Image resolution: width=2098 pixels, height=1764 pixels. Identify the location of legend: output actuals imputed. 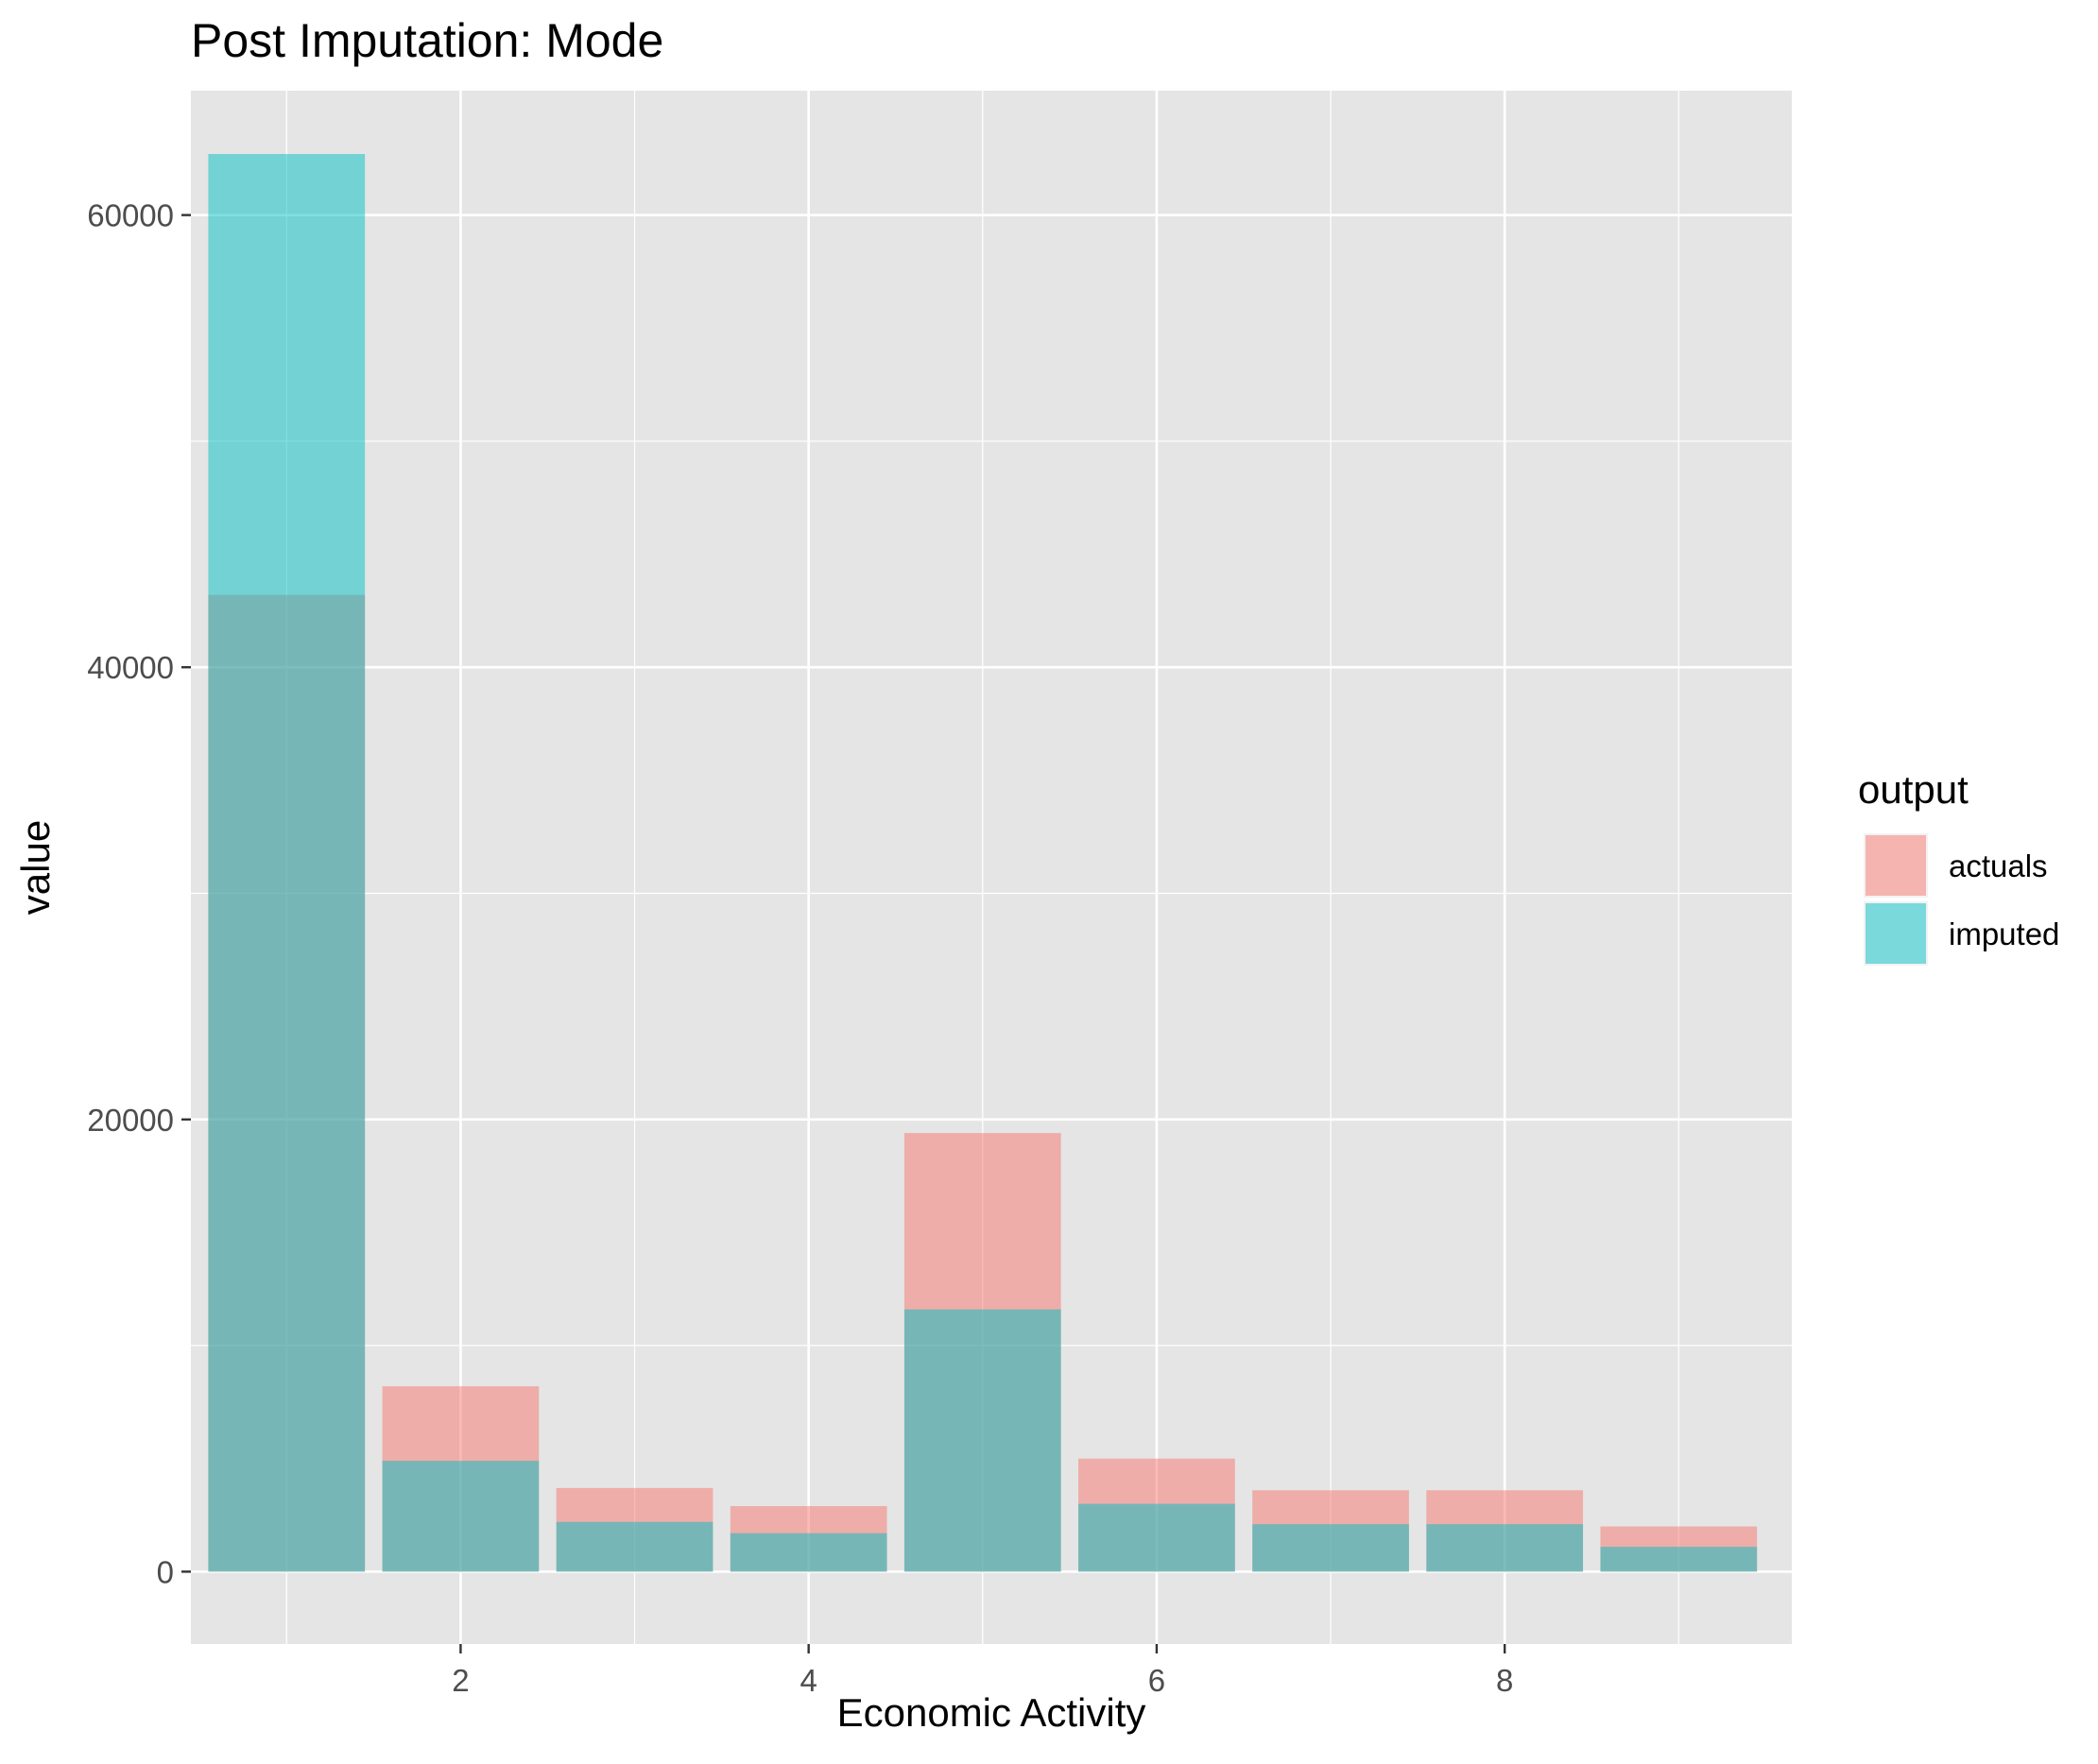
(1958, 866).